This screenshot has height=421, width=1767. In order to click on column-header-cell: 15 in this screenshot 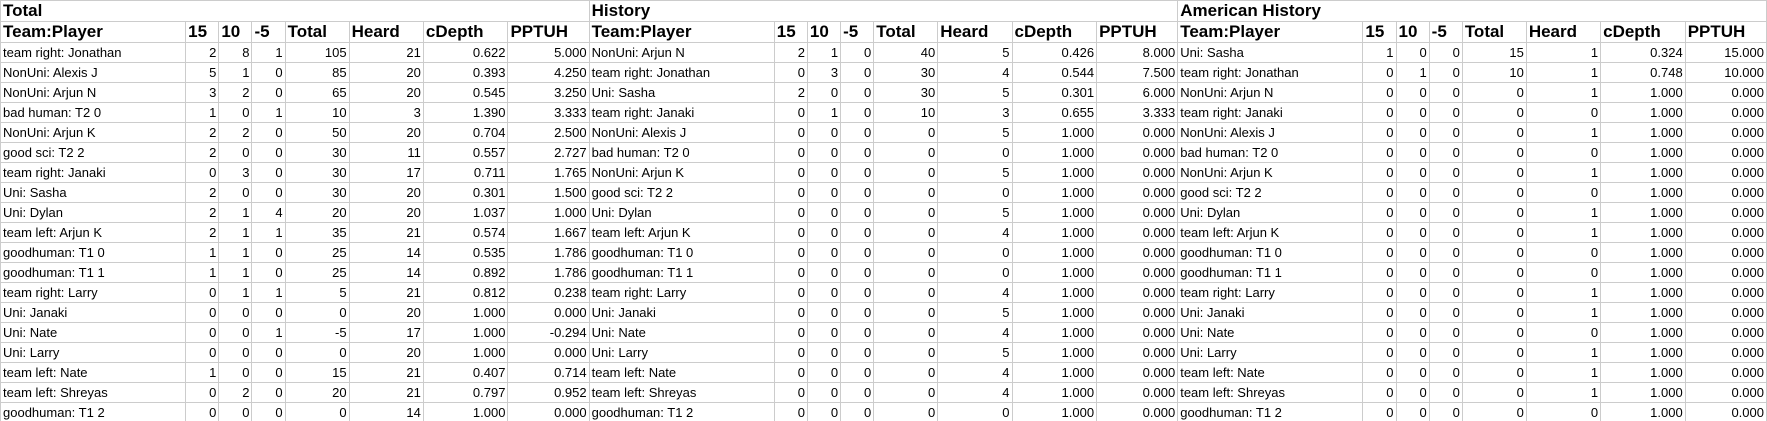, I will do `click(202, 32)`.